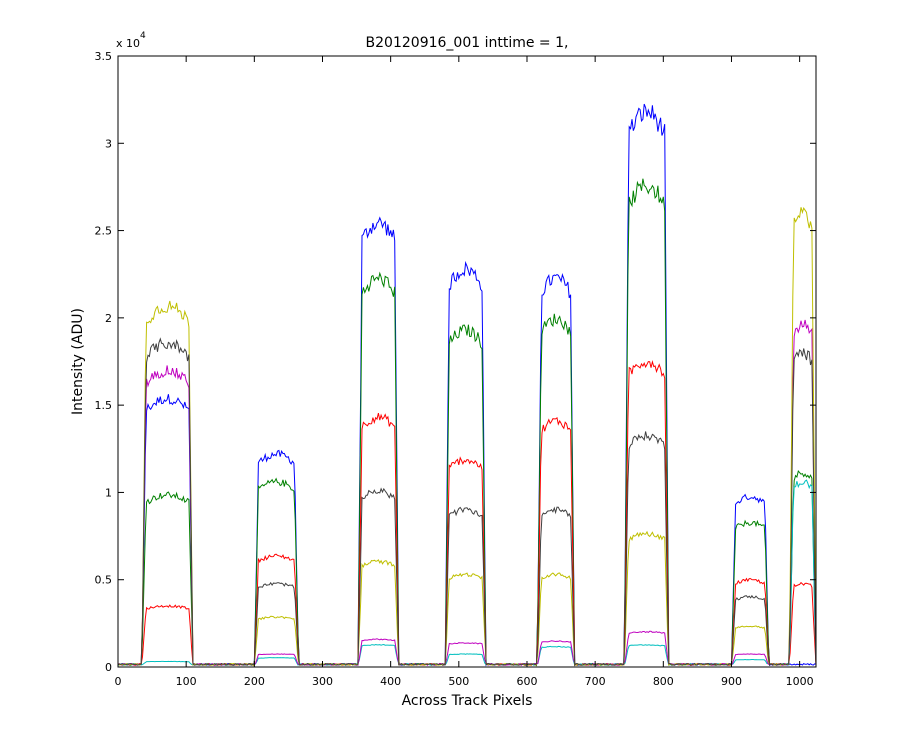  I want to click on x-tick-label: 100, so click(186, 681).